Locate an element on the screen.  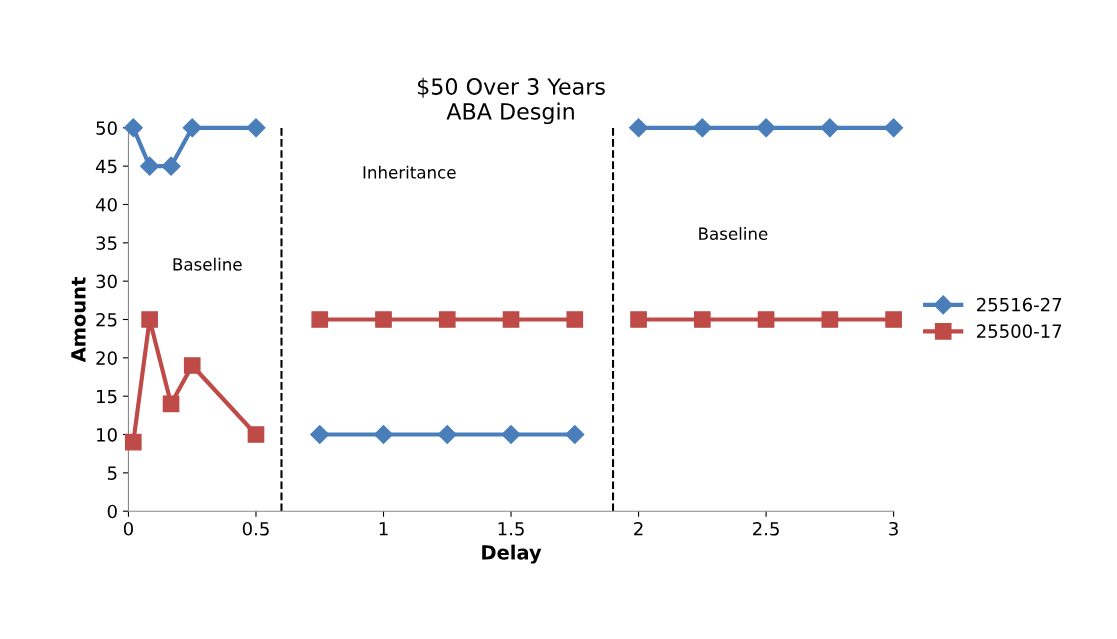
x-tick-label: 1.5 is located at coordinates (511, 529).